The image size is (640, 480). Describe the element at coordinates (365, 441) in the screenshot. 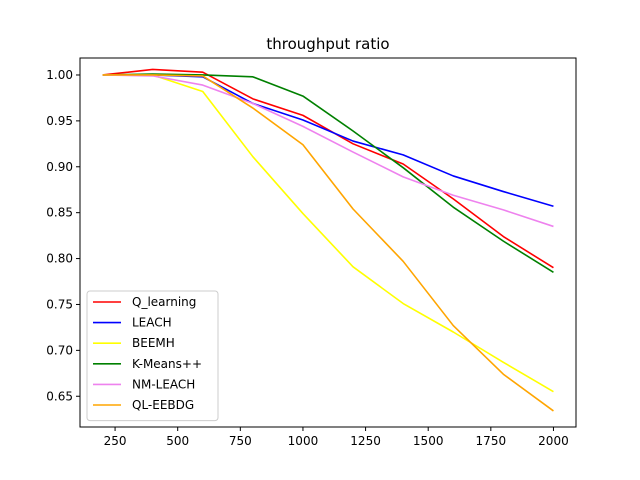

I see `x-tick-label: 1250` at that location.